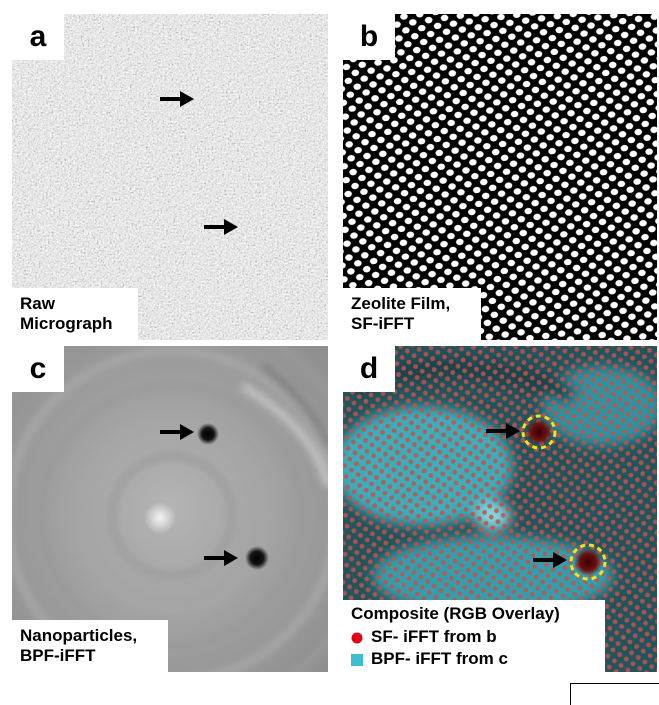 The height and width of the screenshot is (705, 659). Describe the element at coordinates (38, 369) in the screenshot. I see `panel-letter-c: c` at that location.